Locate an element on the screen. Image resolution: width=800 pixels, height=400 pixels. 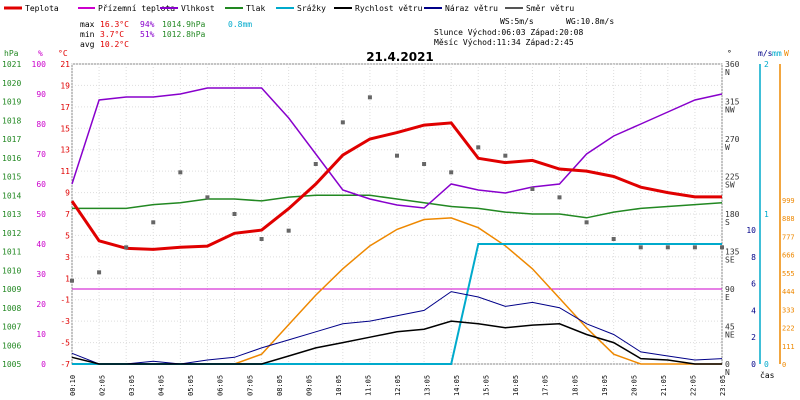
hpa-tick: 1007 is located at coordinates (11, 327).